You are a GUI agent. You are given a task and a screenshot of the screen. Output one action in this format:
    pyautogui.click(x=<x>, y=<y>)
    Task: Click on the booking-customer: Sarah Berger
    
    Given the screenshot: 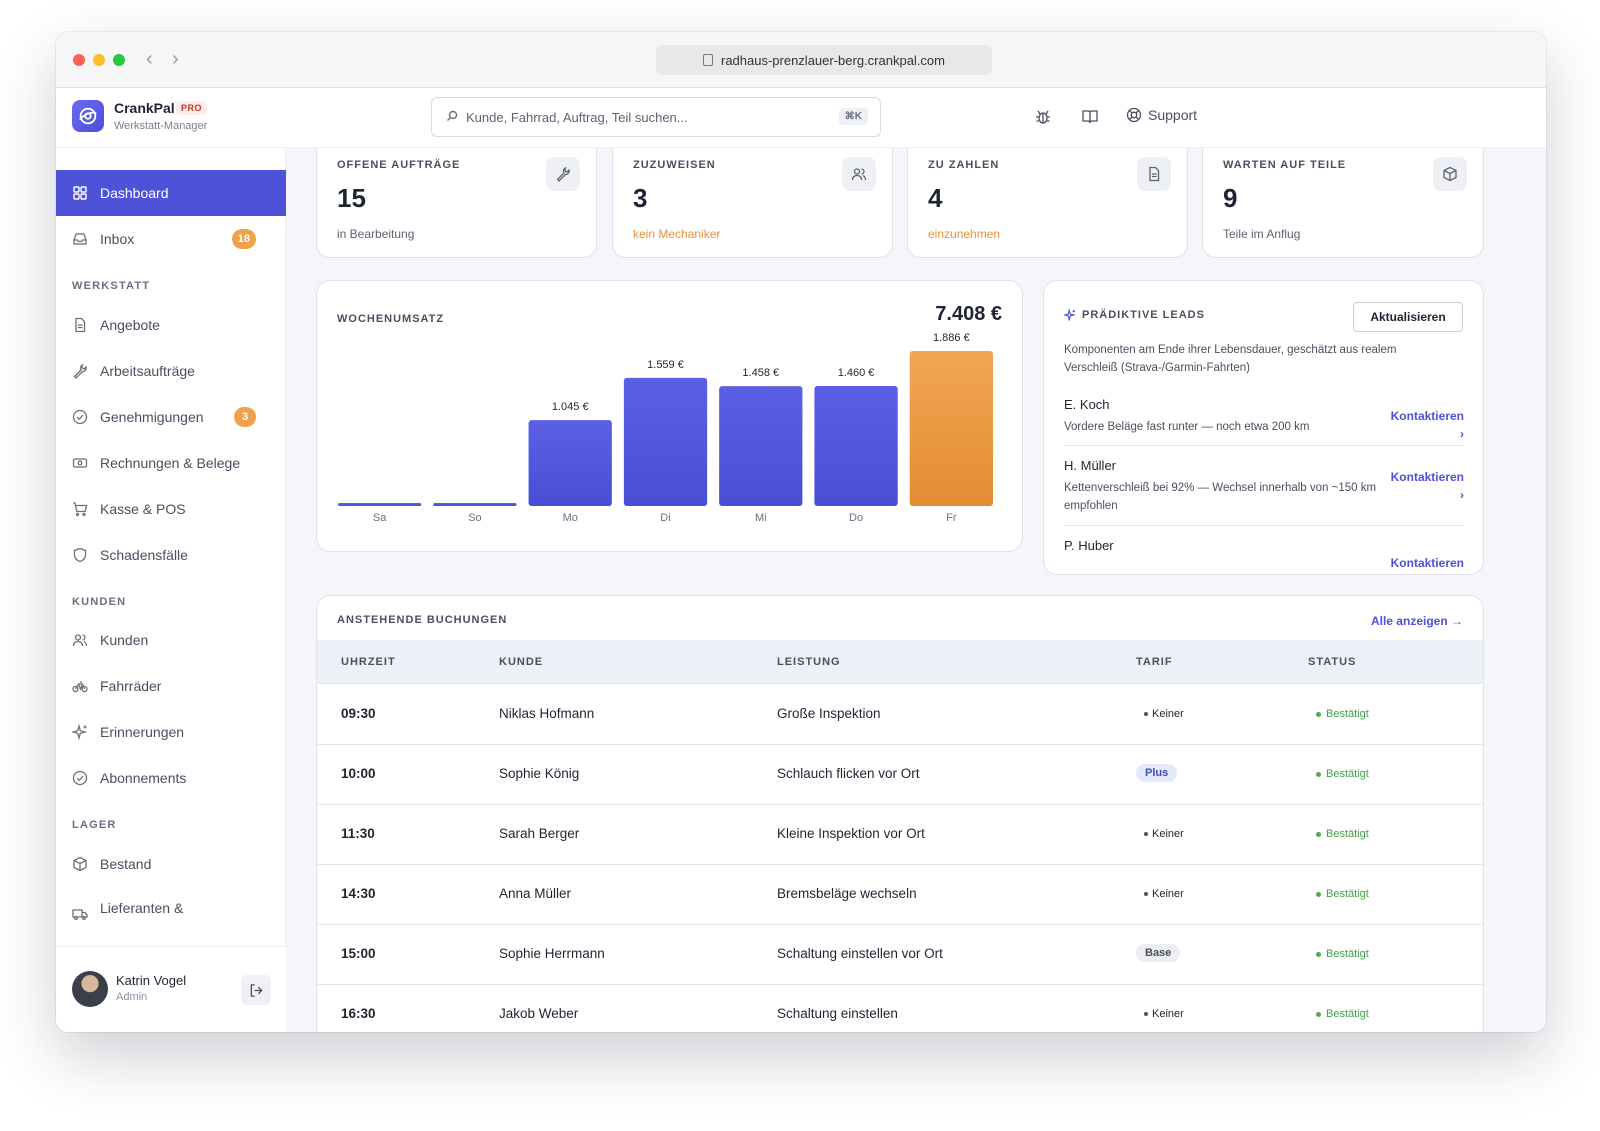 What is the action you would take?
    pyautogui.click(x=539, y=833)
    